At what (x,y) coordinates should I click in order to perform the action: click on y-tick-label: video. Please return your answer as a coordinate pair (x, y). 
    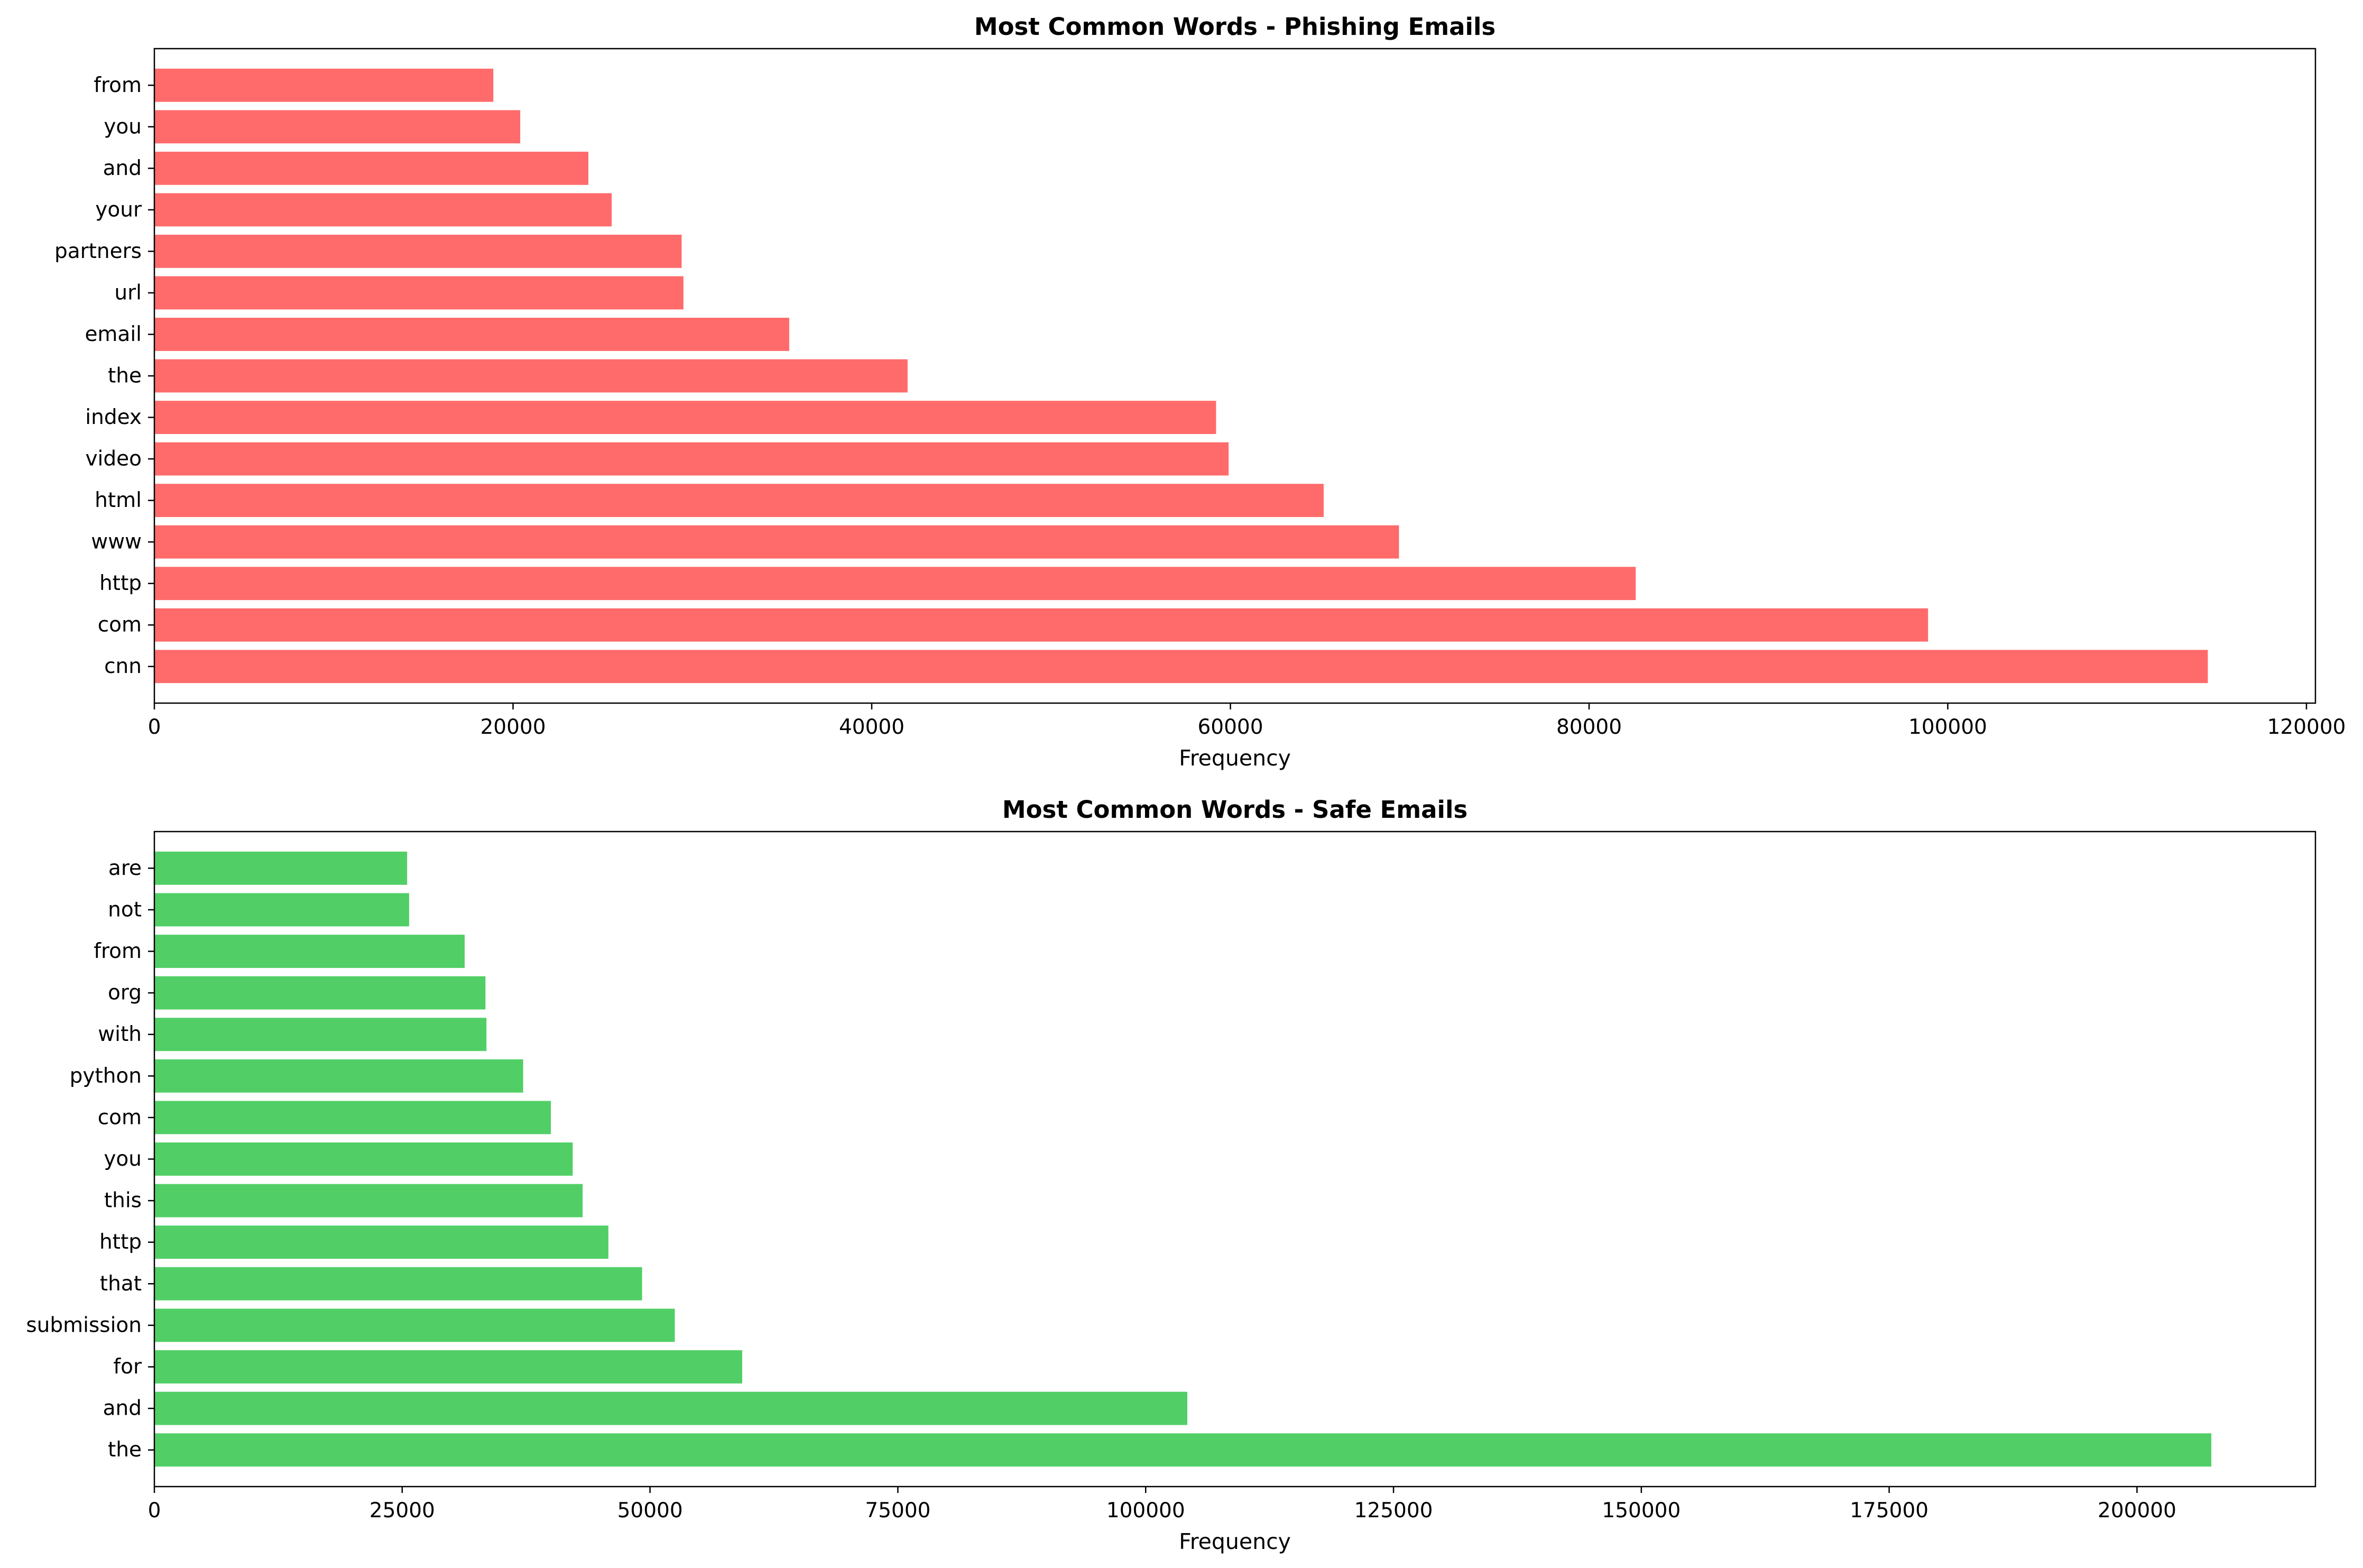
    Looking at the image, I should click on (113, 459).